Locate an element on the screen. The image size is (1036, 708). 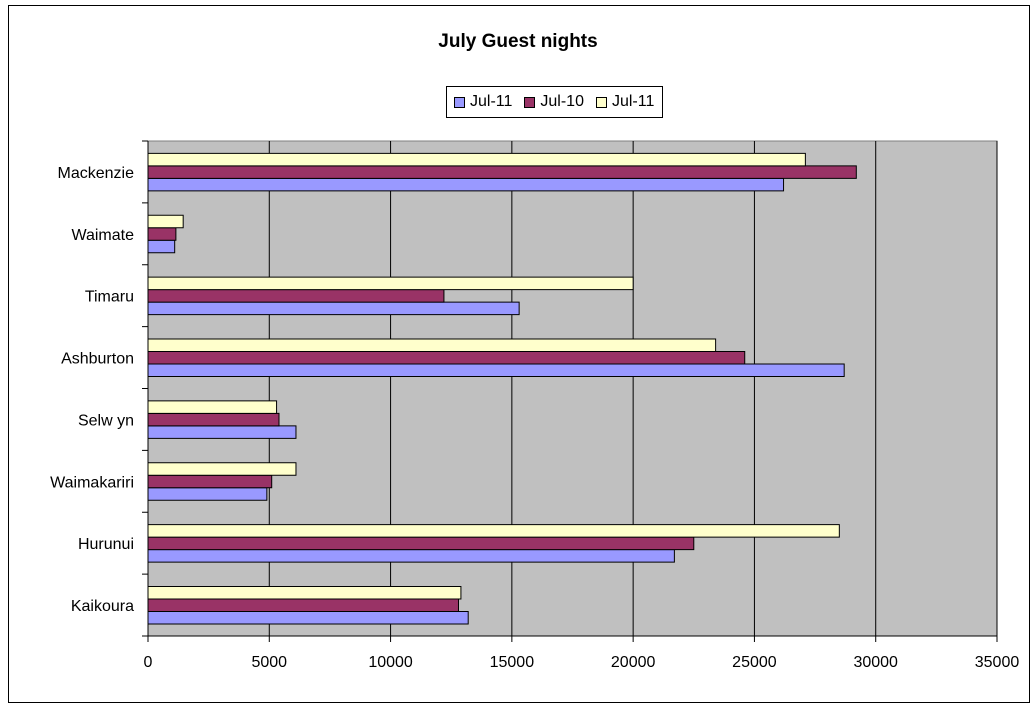
x-tick-label: 10000 is located at coordinates (390, 662).